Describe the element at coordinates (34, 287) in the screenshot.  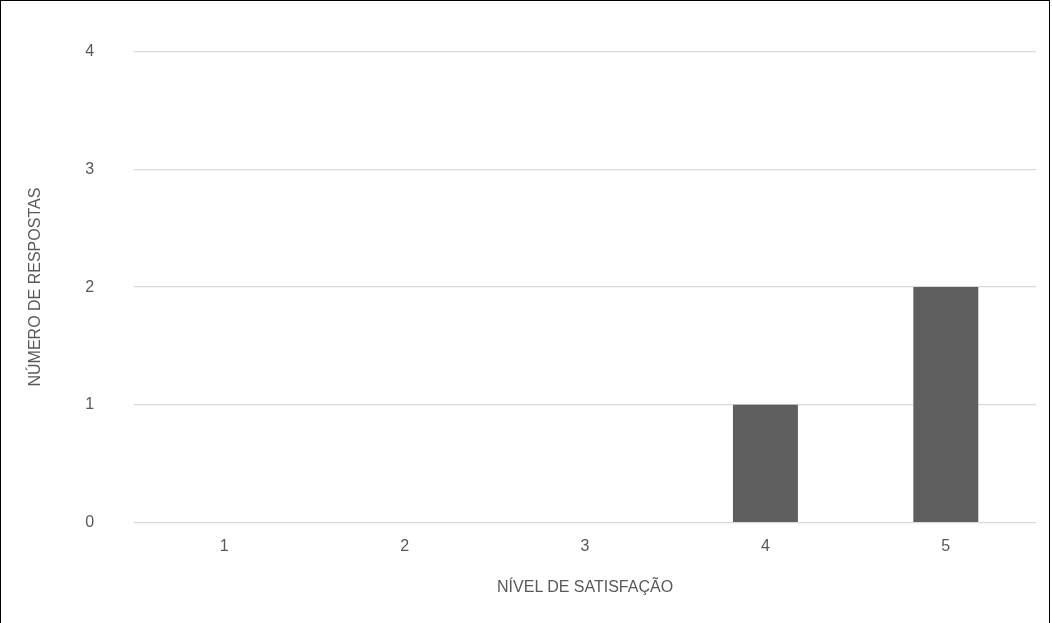
I see `y-axis-title: NÚMERO DE RESPOSTAS` at that location.